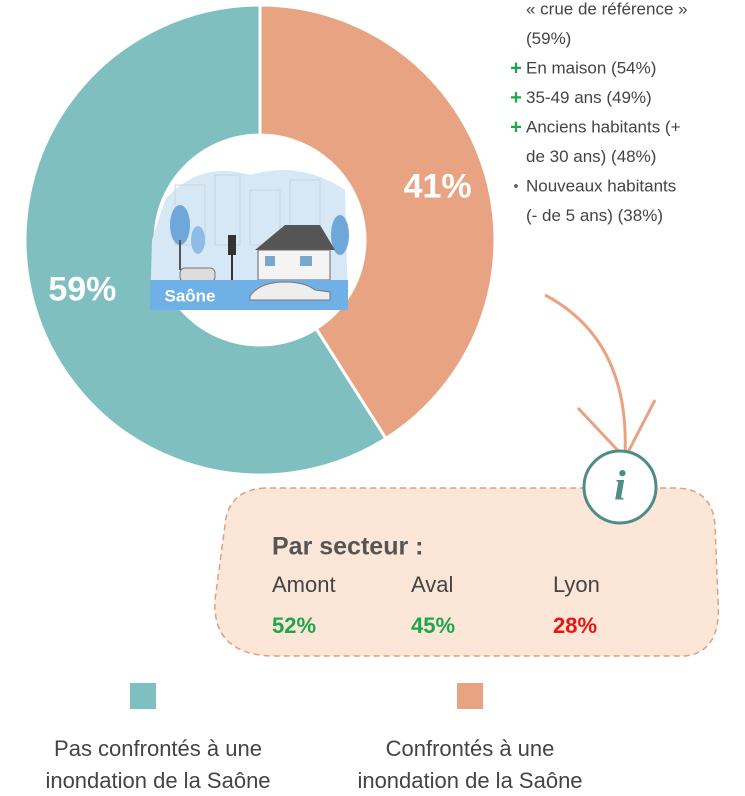  What do you see at coordinates (589, 97) in the screenshot?
I see `note-text: 35-49 ans (49%)` at bounding box center [589, 97].